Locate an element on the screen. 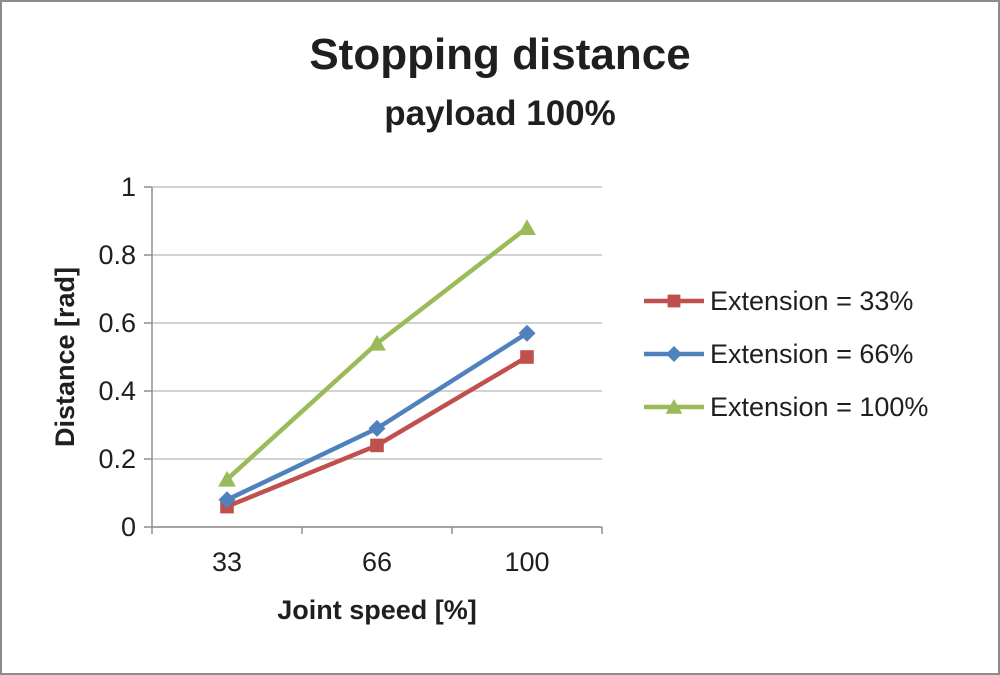 This screenshot has height=675, width=1000. legend-label: Extension = 66% is located at coordinates (812, 353).